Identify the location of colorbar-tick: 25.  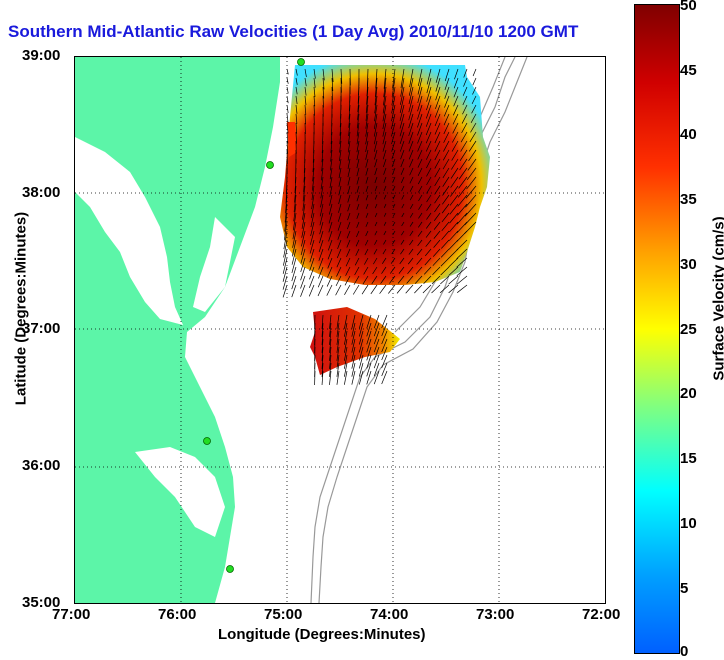
(688, 329).